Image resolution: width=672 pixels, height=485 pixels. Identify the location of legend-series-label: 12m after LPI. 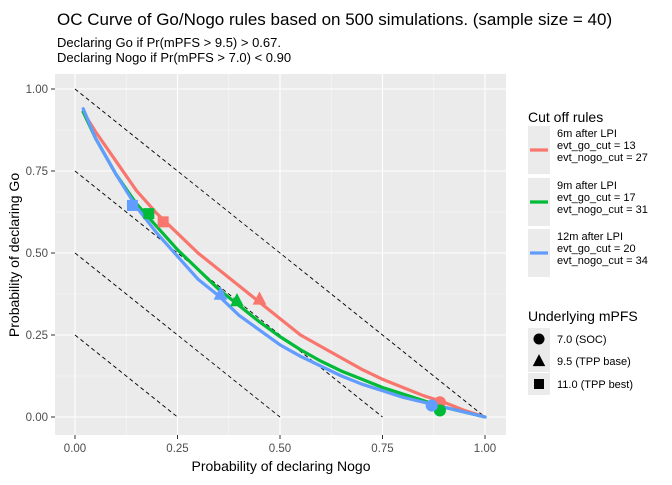
(590, 237).